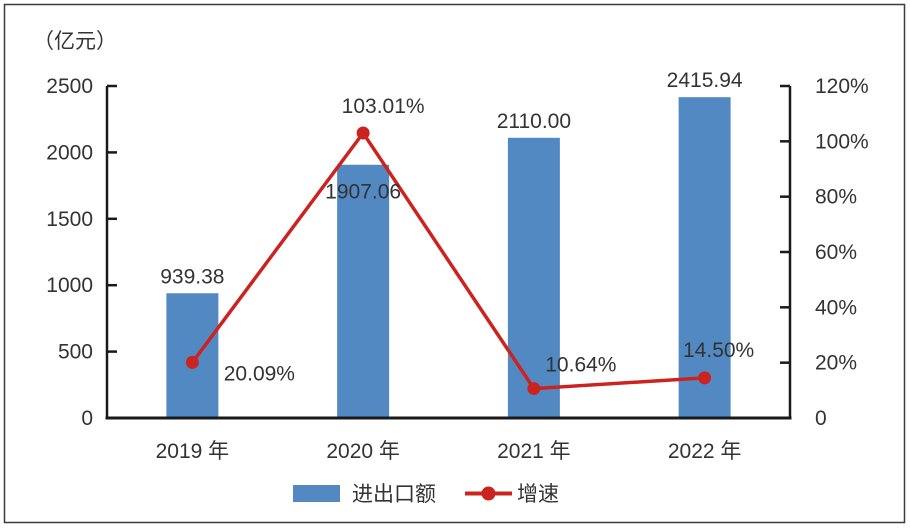 The width and height of the screenshot is (910, 530). I want to click on bar-2021, so click(533, 278).